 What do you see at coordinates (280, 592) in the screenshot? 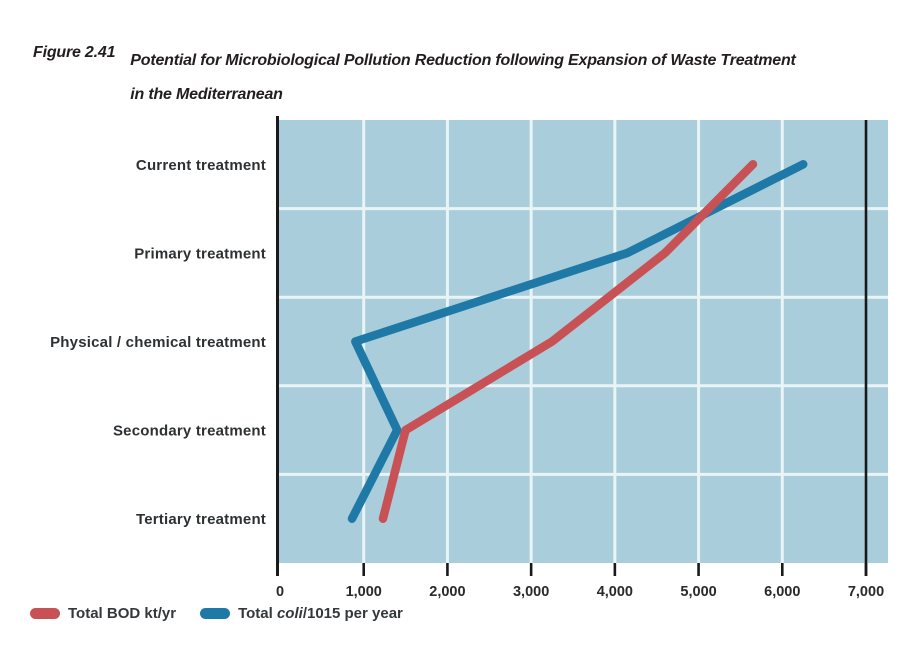
I see `x-tick-label: 0` at bounding box center [280, 592].